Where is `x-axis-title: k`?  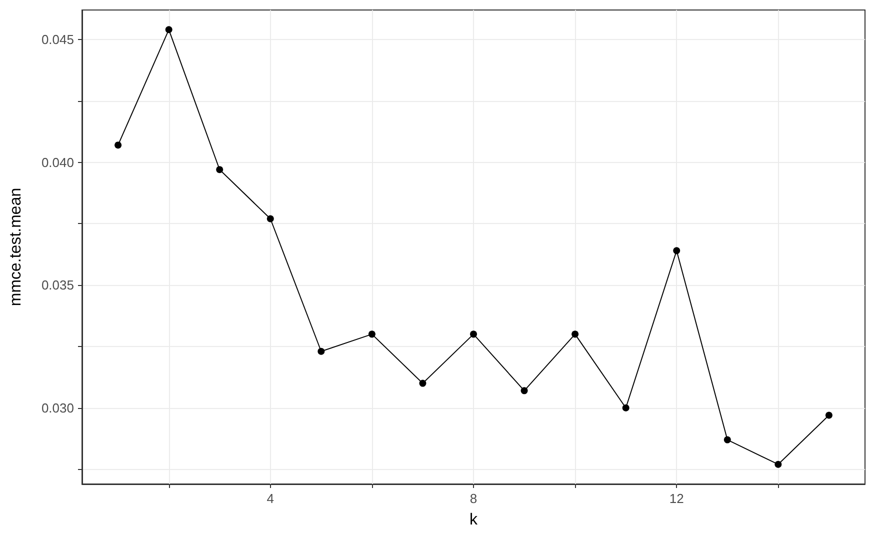
x-axis-title: k is located at coordinates (474, 520).